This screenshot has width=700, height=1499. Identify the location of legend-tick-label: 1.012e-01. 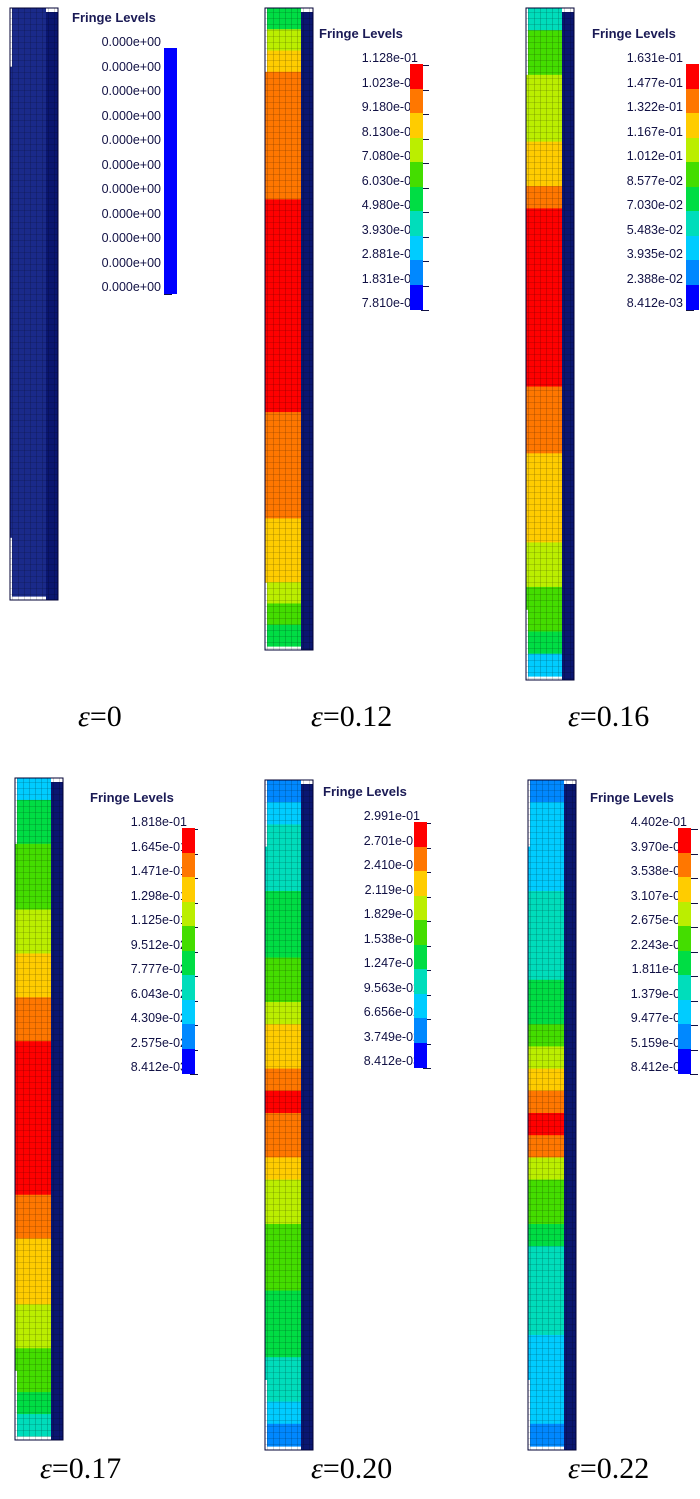
(660, 156).